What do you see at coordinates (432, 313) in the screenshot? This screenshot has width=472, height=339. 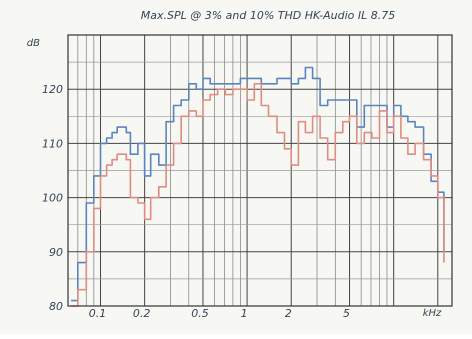 I see `x-axis-label: kHz` at bounding box center [432, 313].